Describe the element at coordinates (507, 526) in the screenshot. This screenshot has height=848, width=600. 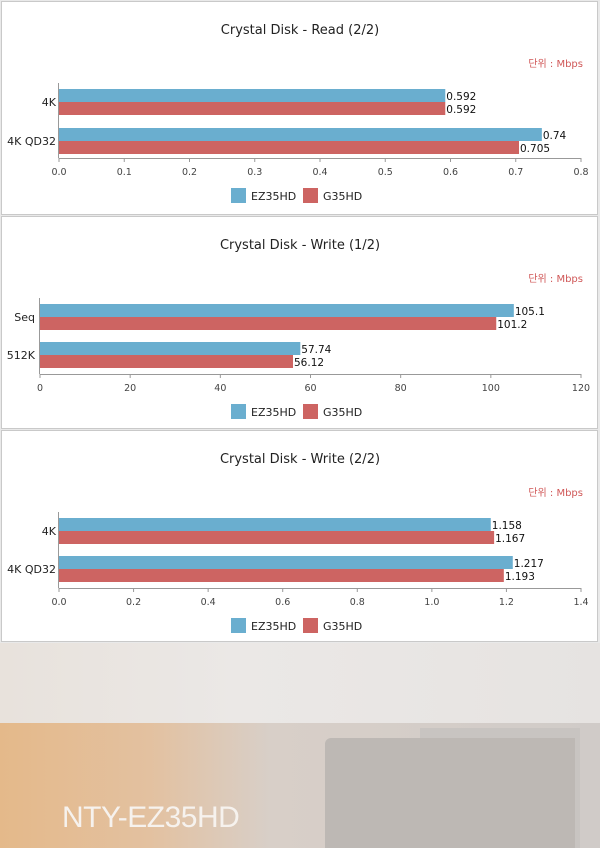
I see `data-label: 1.158` at that location.